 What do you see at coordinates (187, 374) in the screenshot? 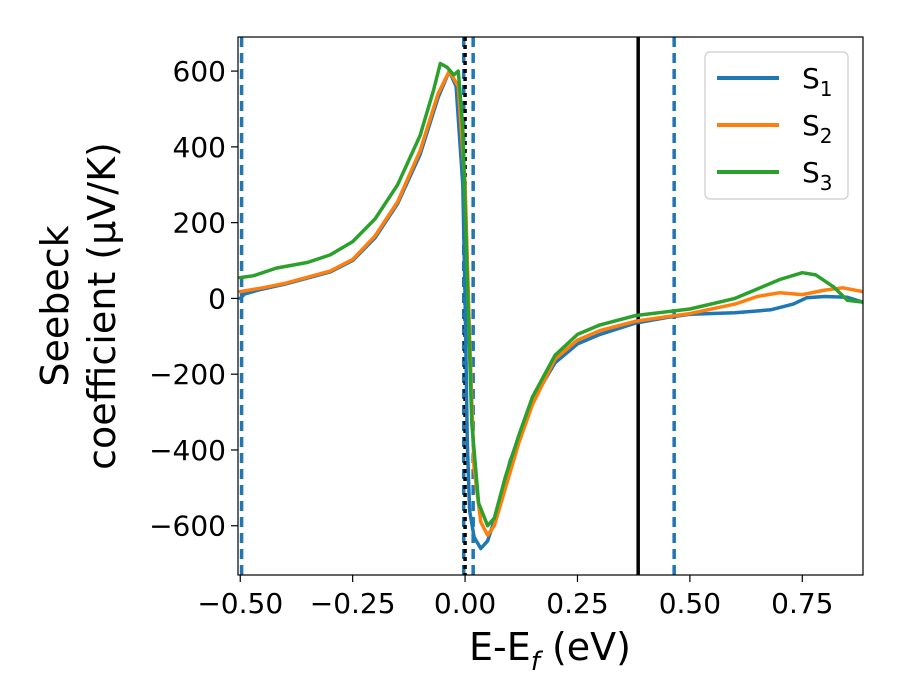
I see `y-tick-label: −200` at bounding box center [187, 374].